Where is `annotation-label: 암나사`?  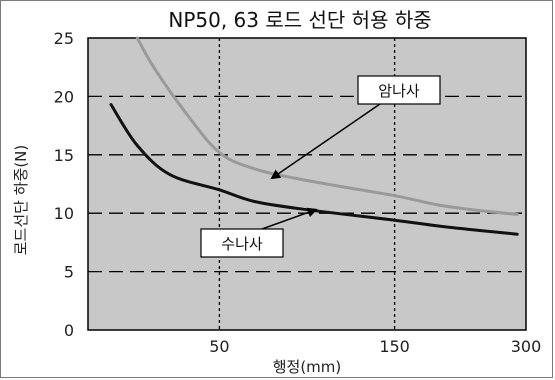
annotation-label: 암나사 is located at coordinates (399, 91).